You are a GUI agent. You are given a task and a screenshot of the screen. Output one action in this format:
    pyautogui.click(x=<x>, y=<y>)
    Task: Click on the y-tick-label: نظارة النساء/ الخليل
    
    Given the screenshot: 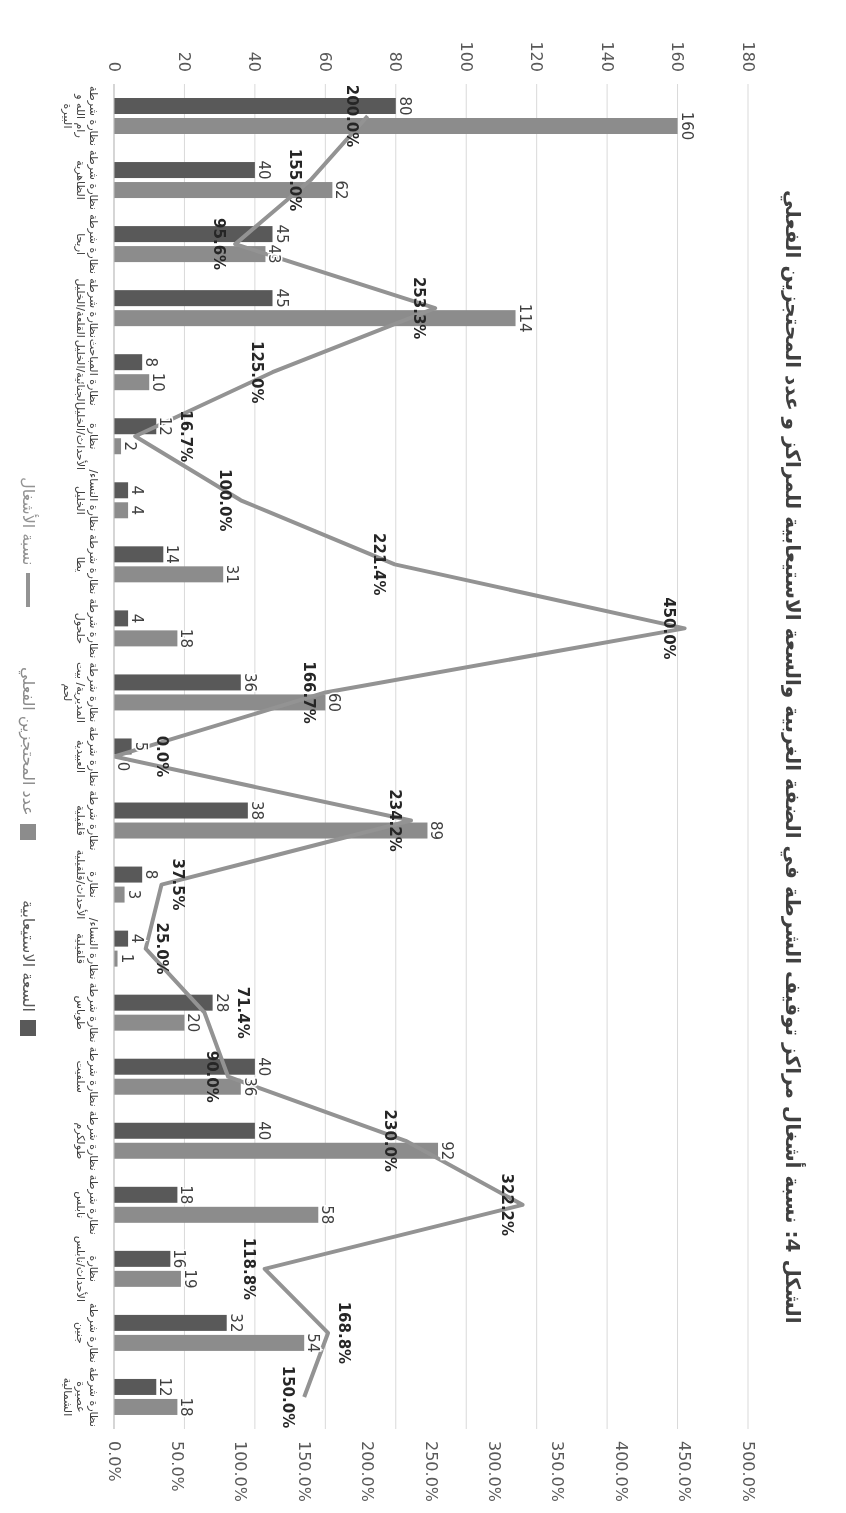 What is the action you would take?
    pyautogui.click(x=87, y=500)
    